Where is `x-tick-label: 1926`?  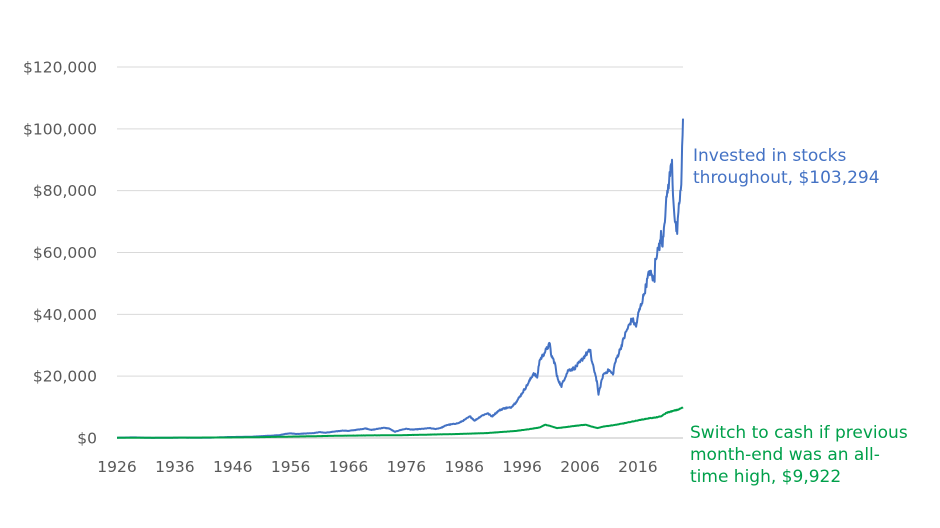
x-tick-label: 1926 is located at coordinates (116, 467).